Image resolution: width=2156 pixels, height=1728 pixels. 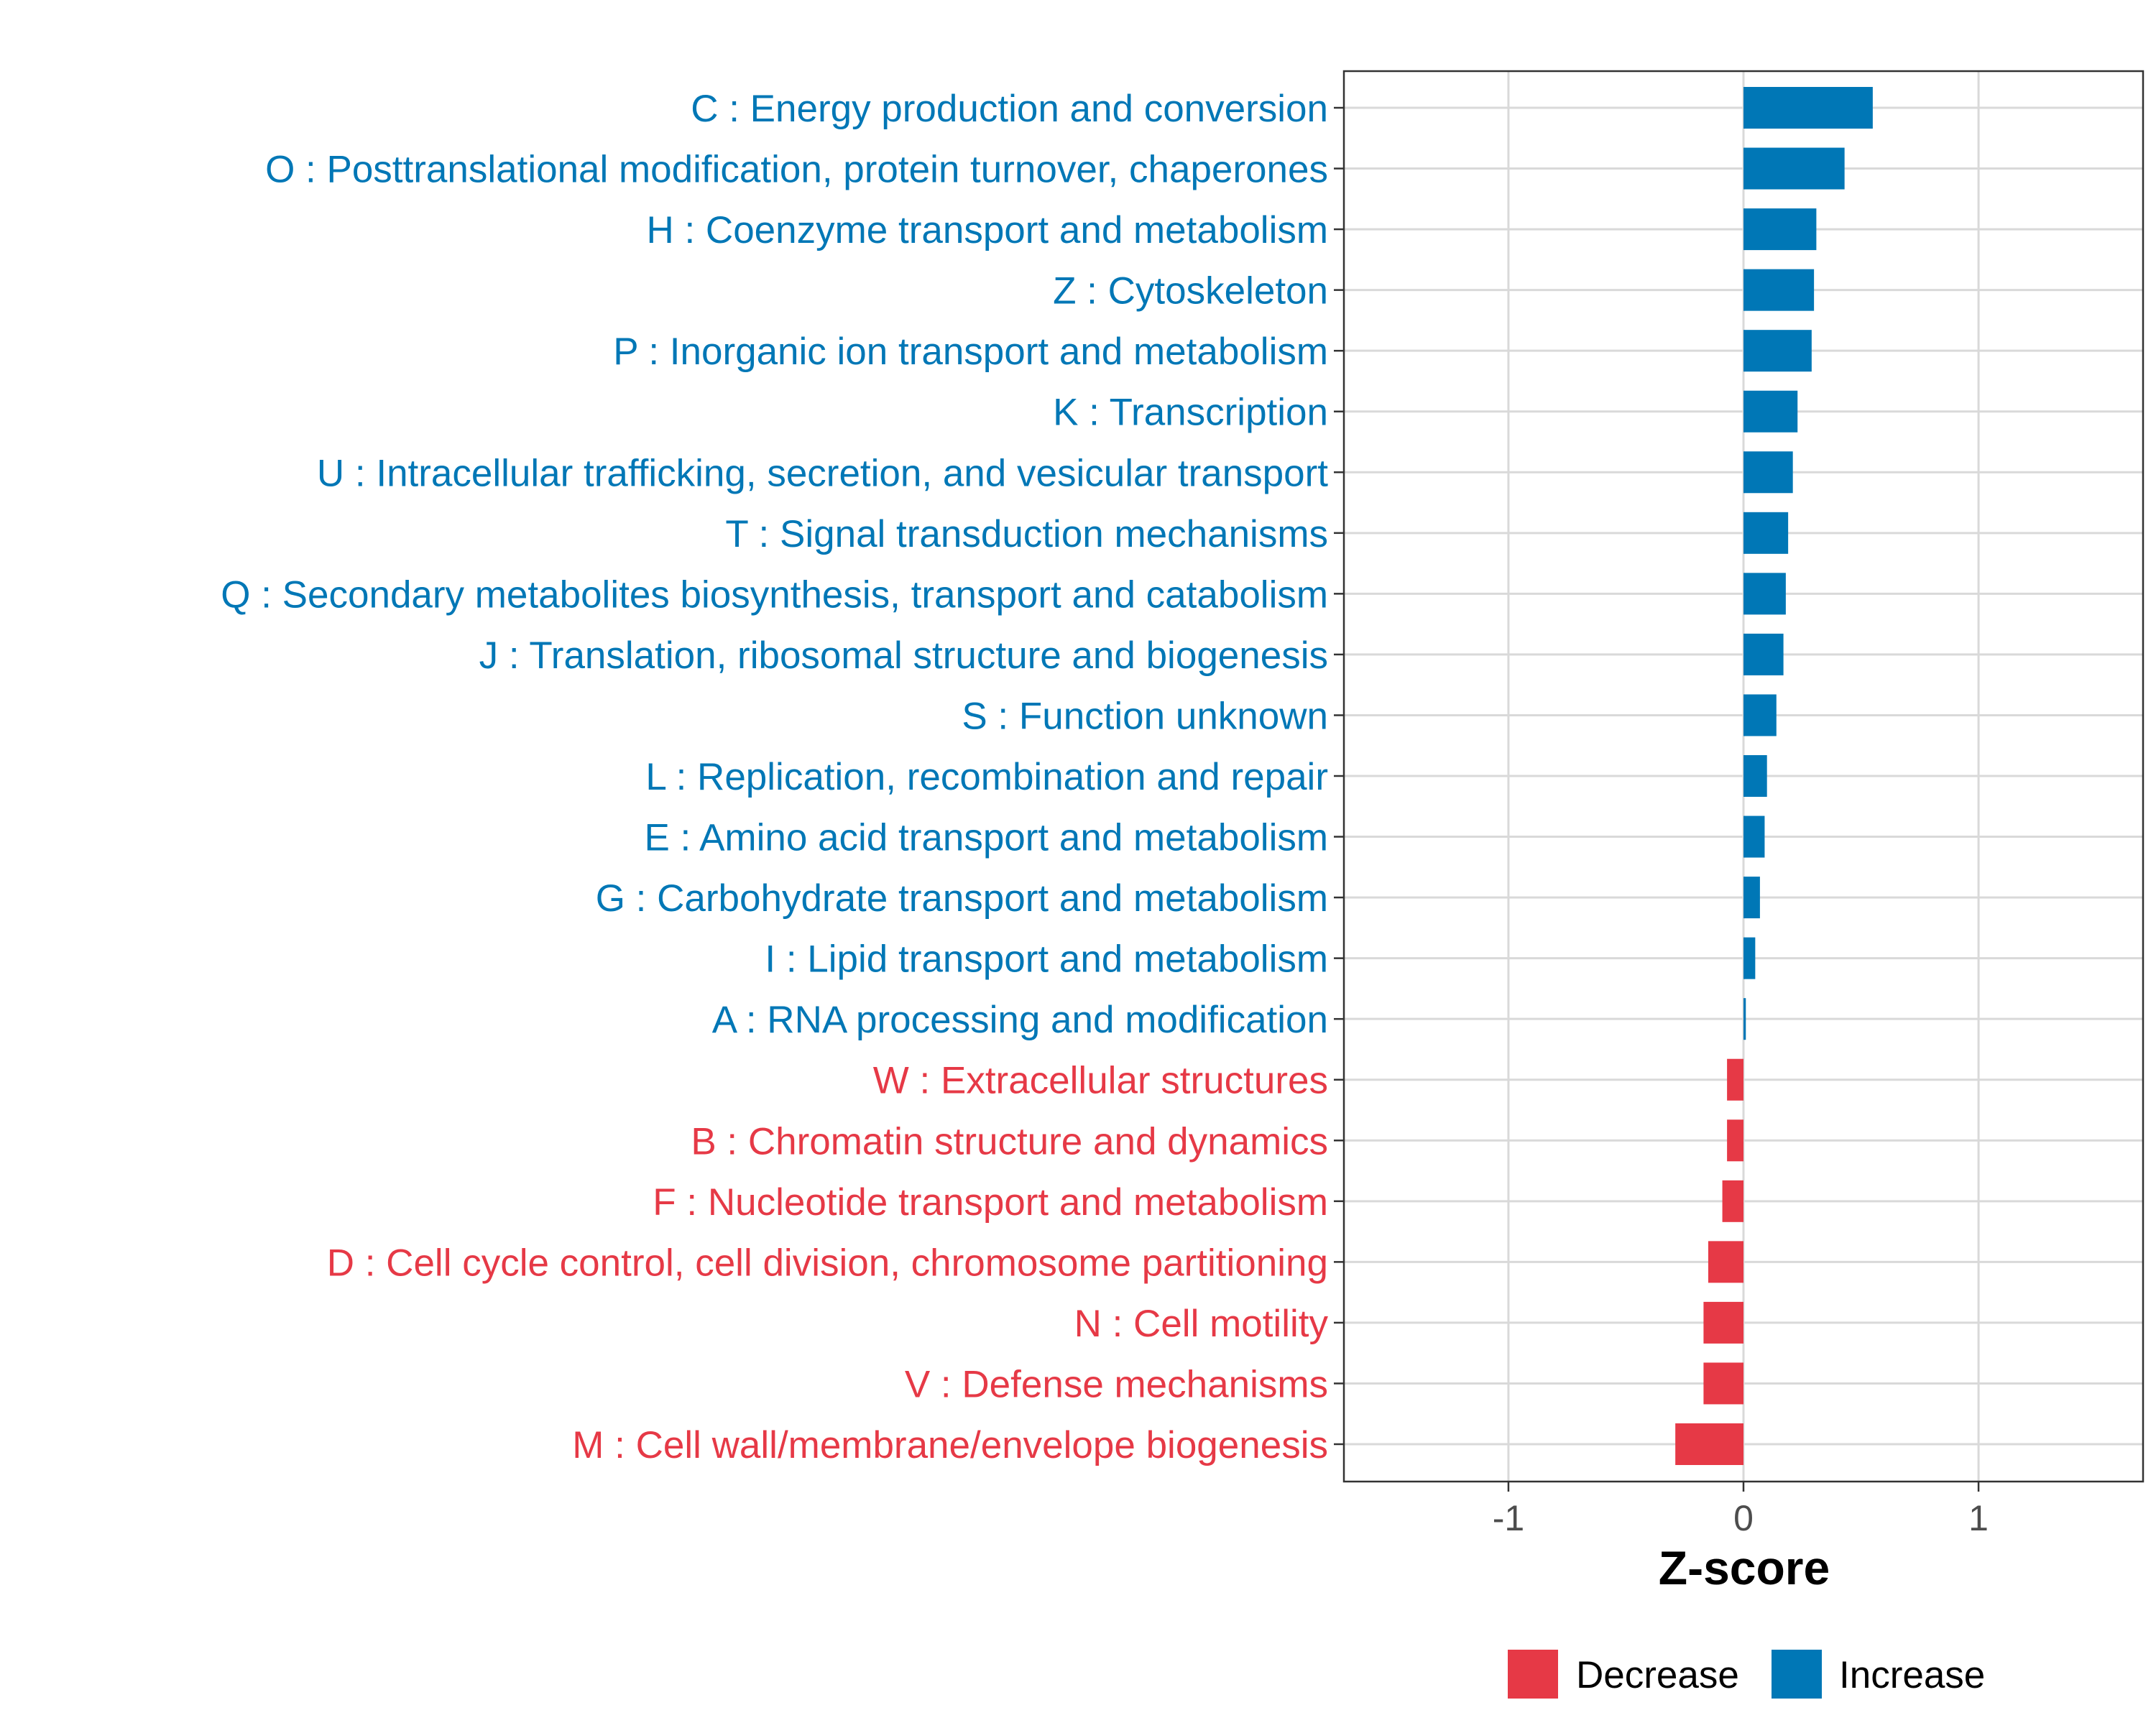 I want to click on category-label-w: W : Extracellular structures, so click(x=1100, y=1081).